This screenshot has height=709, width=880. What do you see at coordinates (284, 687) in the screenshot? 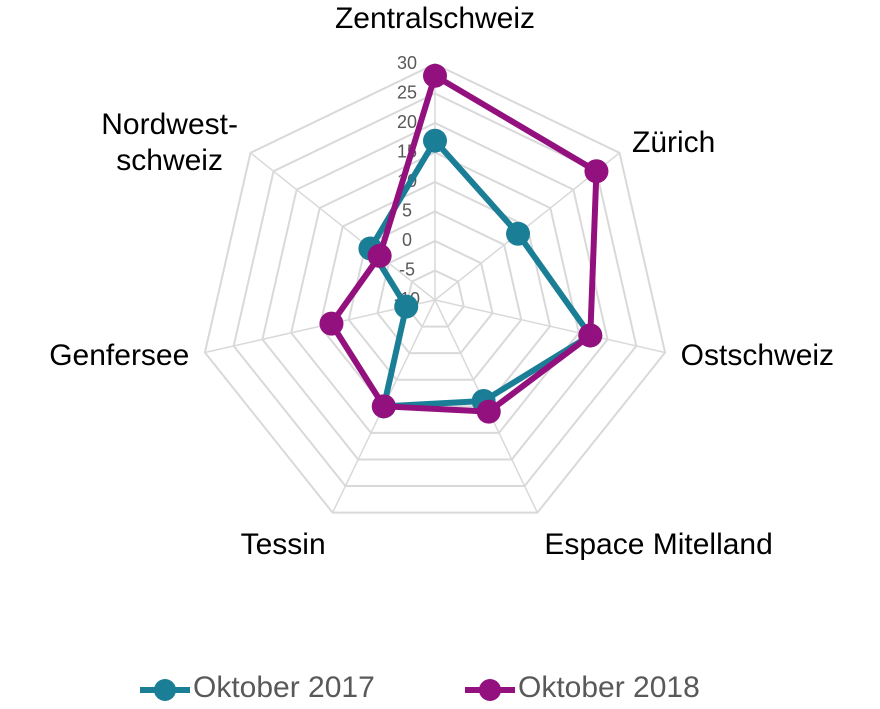
I see `legend-label: Oktober 2017` at bounding box center [284, 687].